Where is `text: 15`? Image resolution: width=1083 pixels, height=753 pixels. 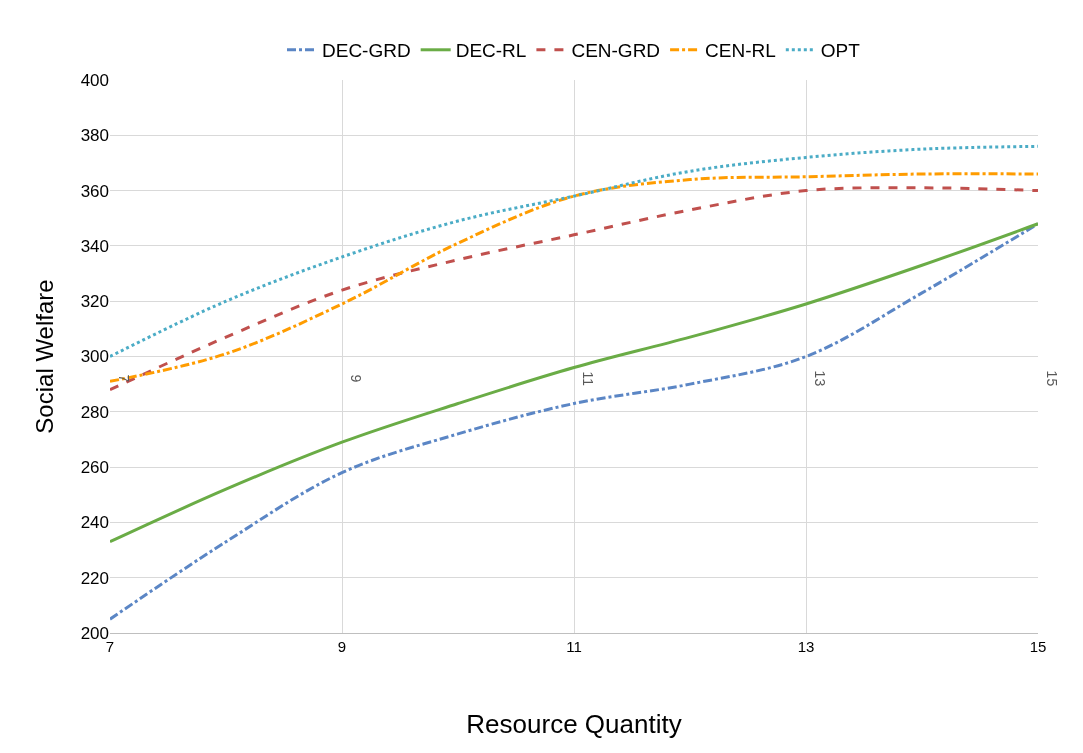
text: 15 is located at coordinates (1051, 378).